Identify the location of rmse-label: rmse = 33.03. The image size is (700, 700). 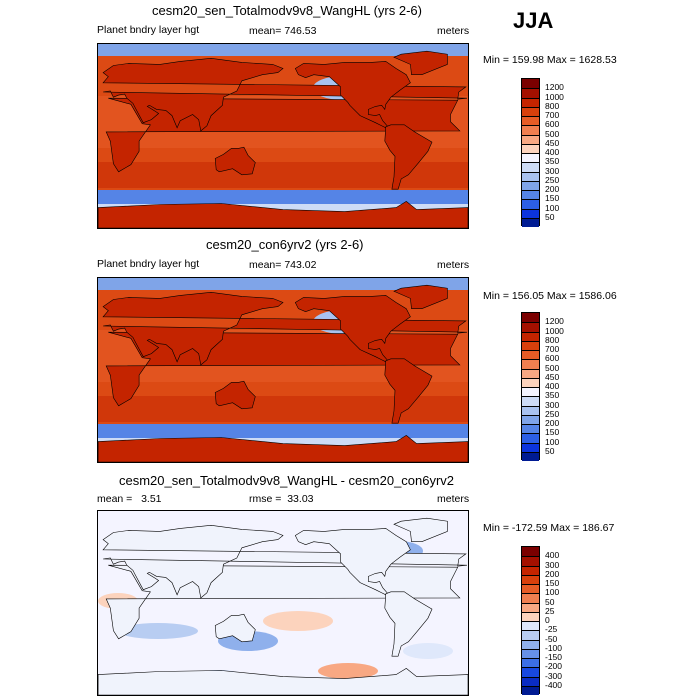
(281, 499).